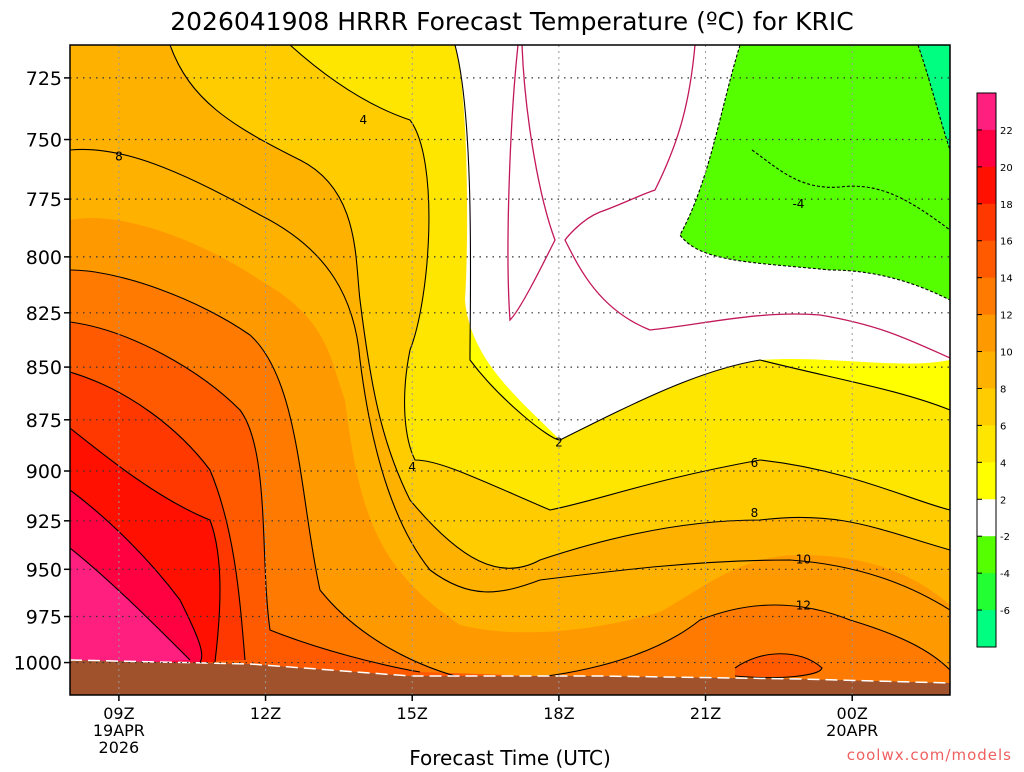 This screenshot has height=772, width=1024. What do you see at coordinates (803, 560) in the screenshot?
I see `contour-label: 10` at bounding box center [803, 560].